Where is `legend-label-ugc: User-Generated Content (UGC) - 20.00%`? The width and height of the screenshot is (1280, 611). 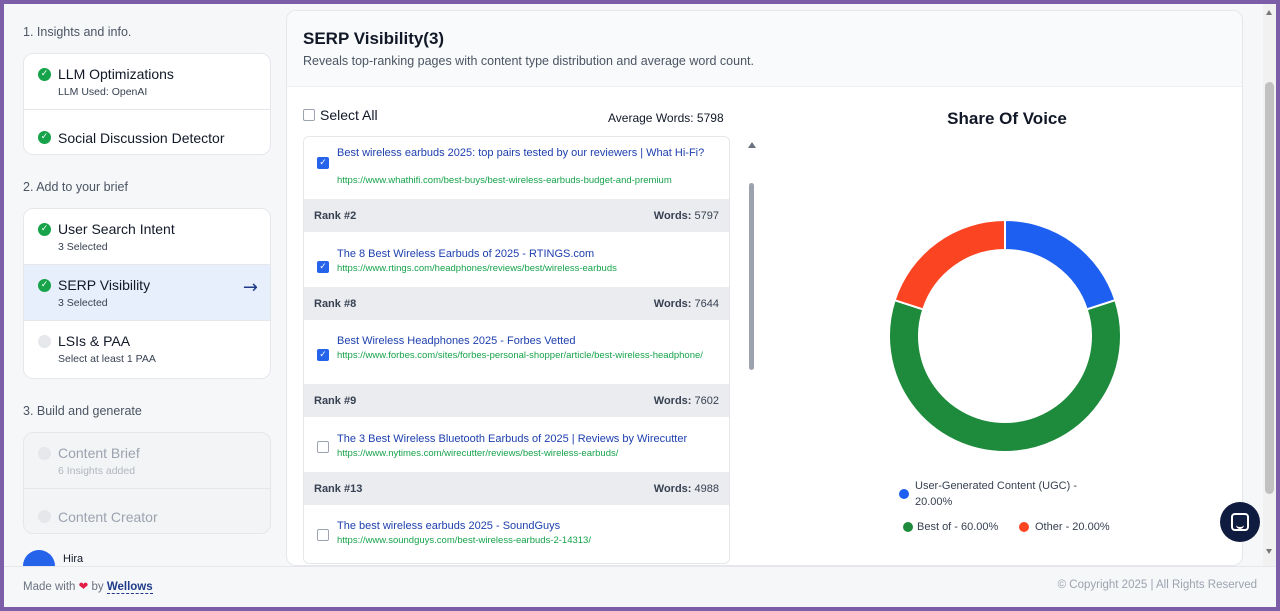 legend-label-ugc: User-Generated Content (UGC) - 20.00% is located at coordinates (996, 494).